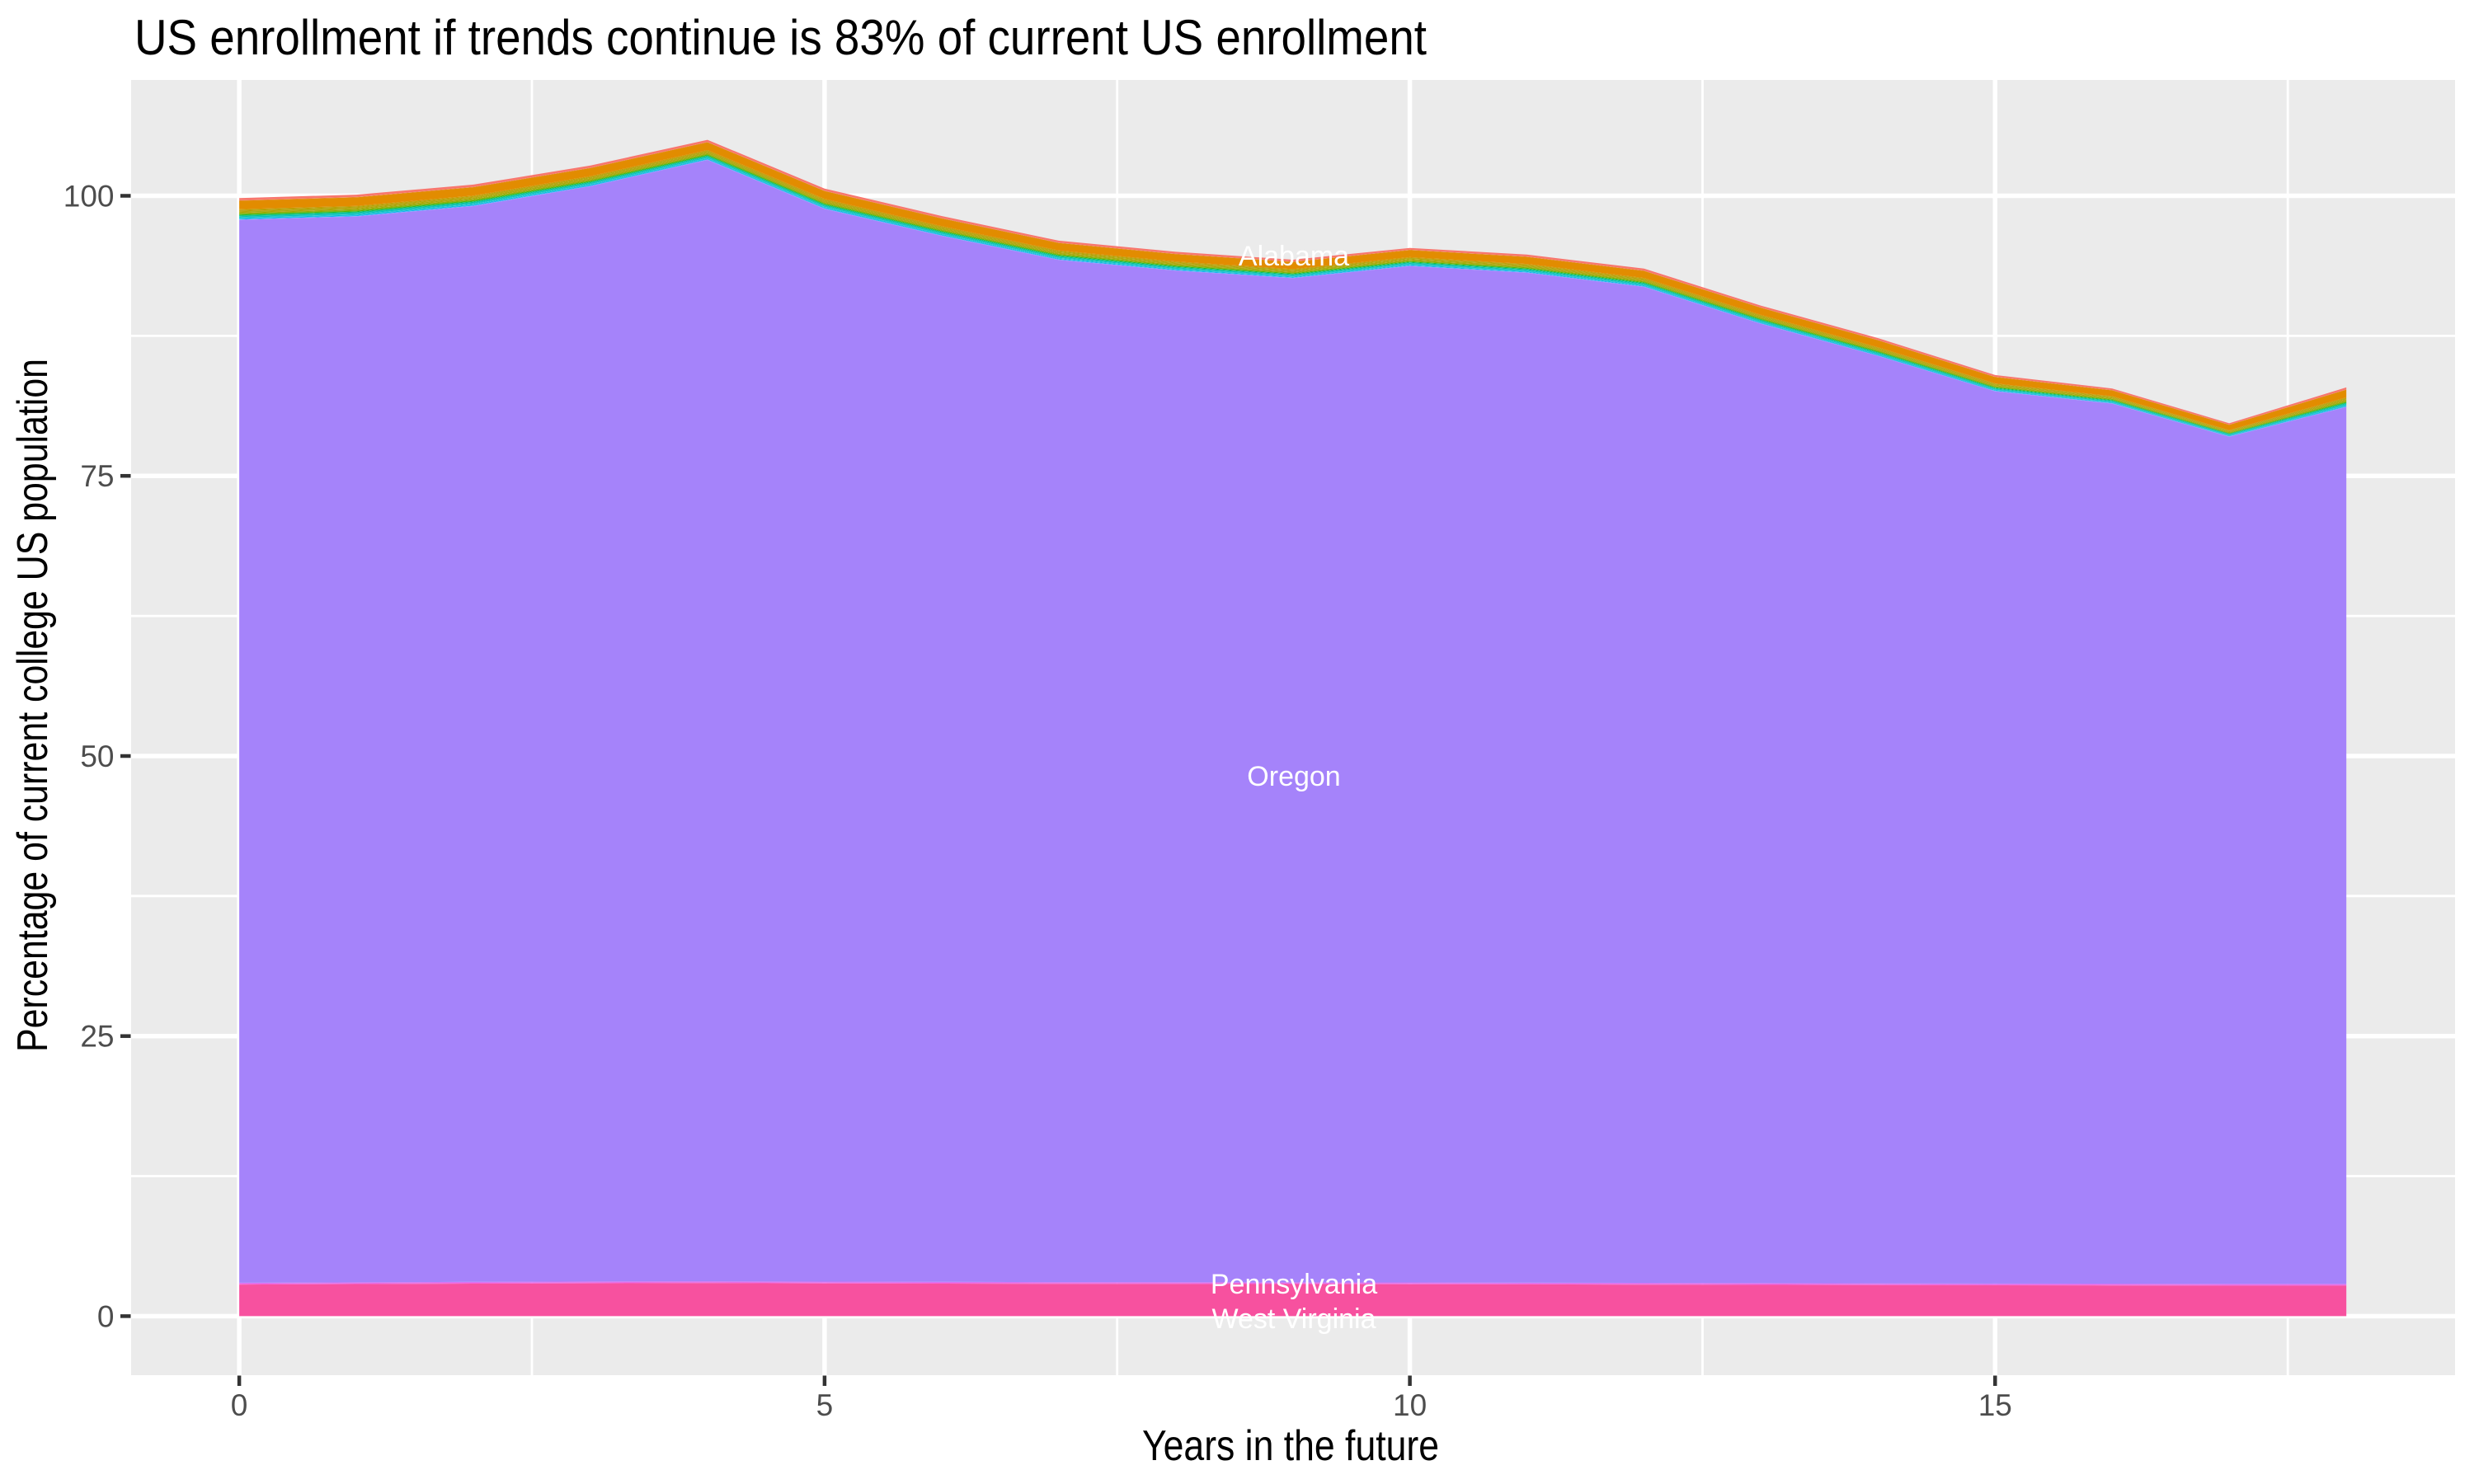 The width and height of the screenshot is (2474, 1484). Describe the element at coordinates (1410, 1405) in the screenshot. I see `svg-text: 10` at that location.